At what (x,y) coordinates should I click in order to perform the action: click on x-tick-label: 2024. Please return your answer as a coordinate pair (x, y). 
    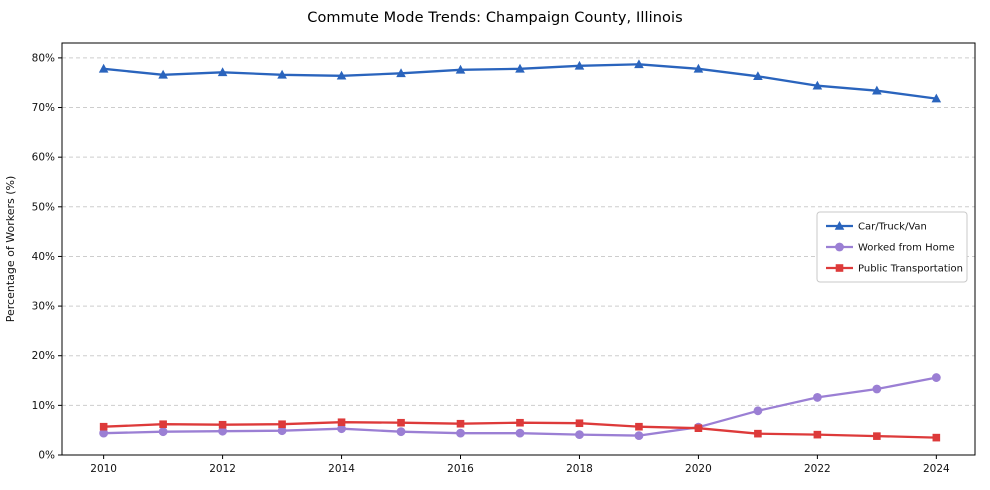
    Looking at the image, I should click on (936, 469).